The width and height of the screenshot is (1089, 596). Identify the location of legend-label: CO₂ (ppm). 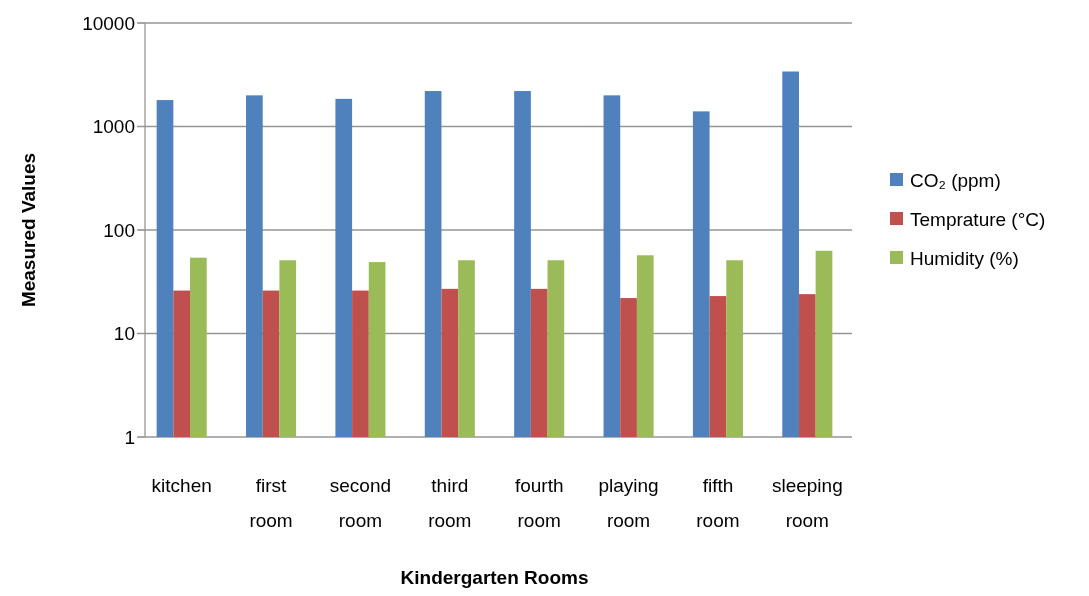
(955, 180).